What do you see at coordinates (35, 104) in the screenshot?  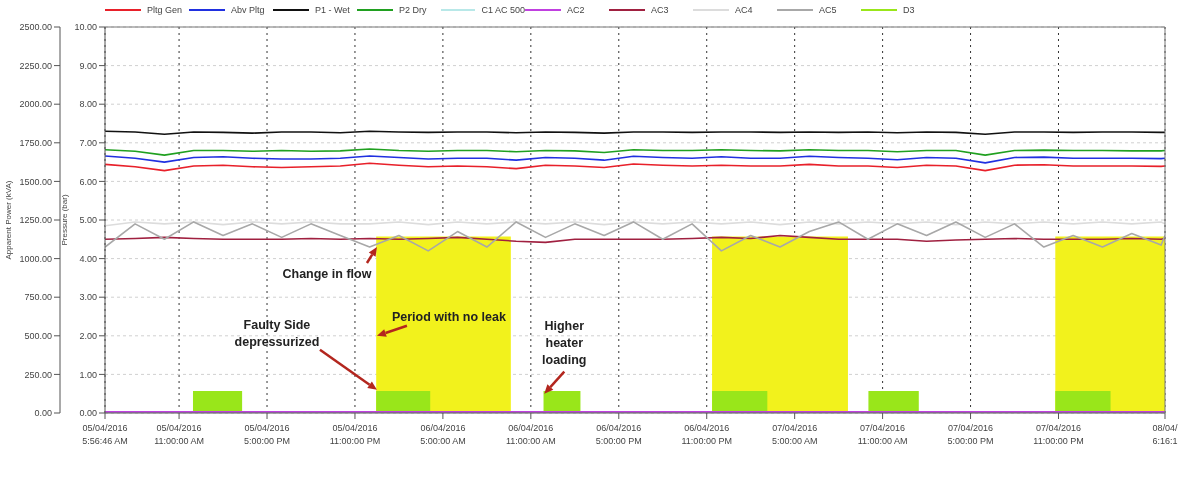 I see `y2-tick-label: 2000.00` at bounding box center [35, 104].